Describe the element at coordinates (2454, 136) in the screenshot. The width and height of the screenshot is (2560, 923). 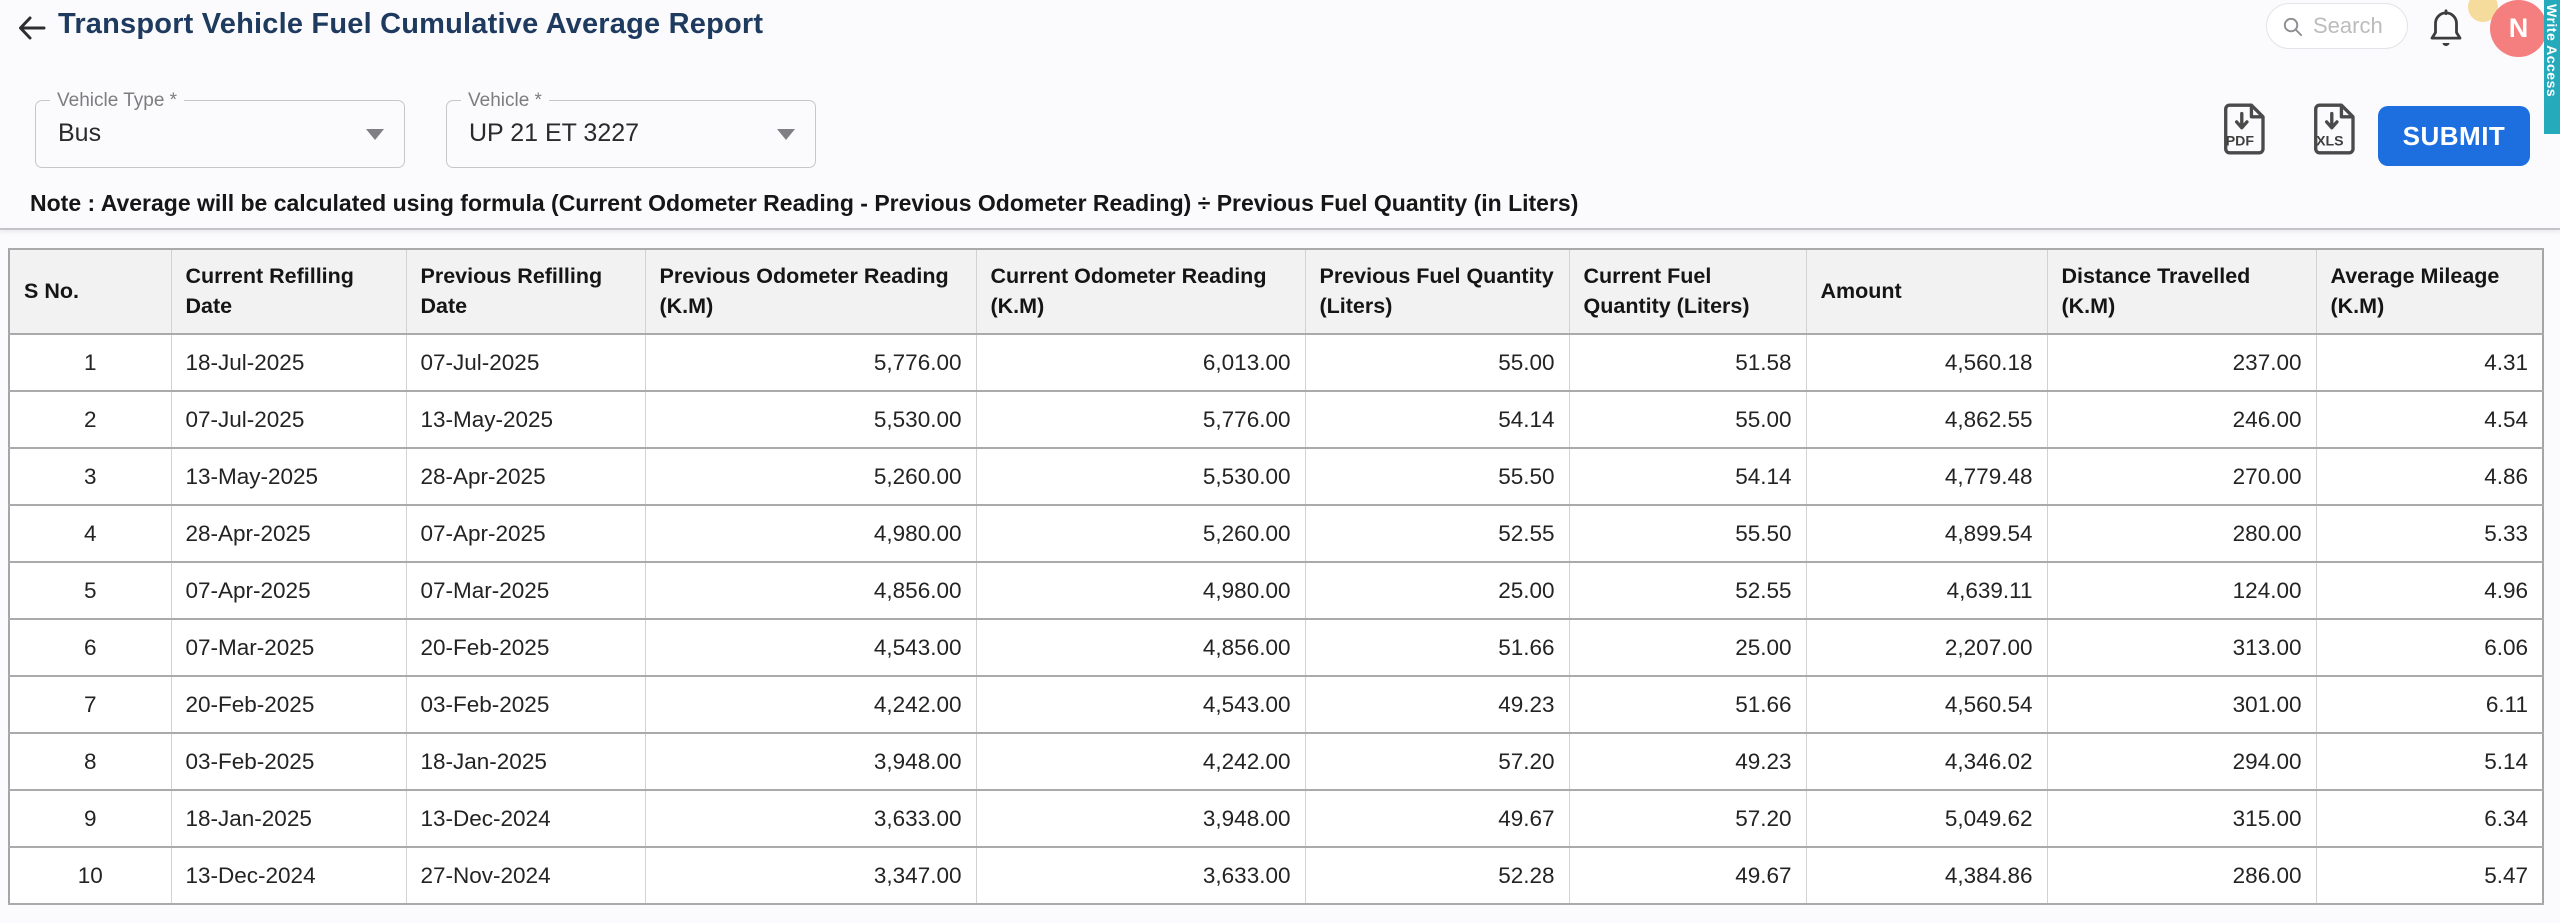
I see `submit-button: SUBMIT` at that location.